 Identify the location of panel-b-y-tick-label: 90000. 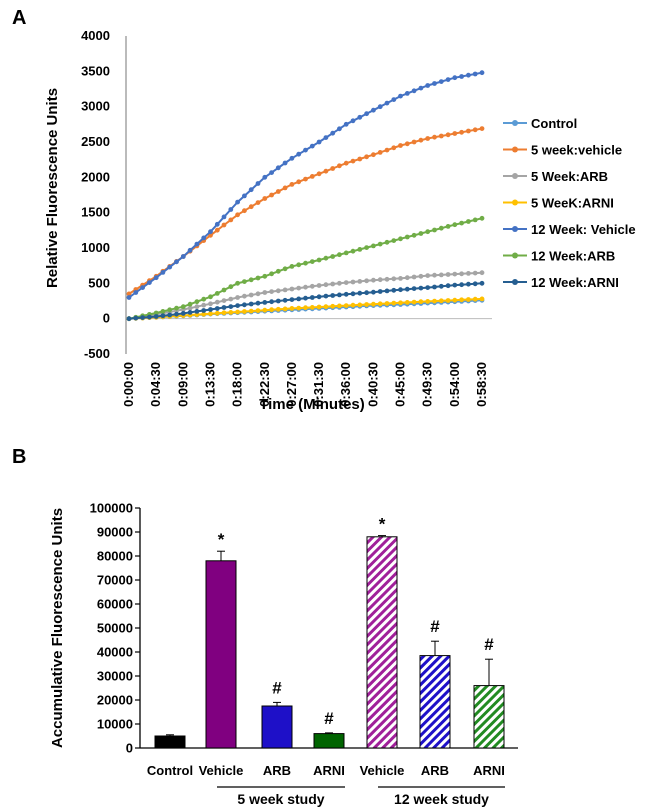
(115, 532).